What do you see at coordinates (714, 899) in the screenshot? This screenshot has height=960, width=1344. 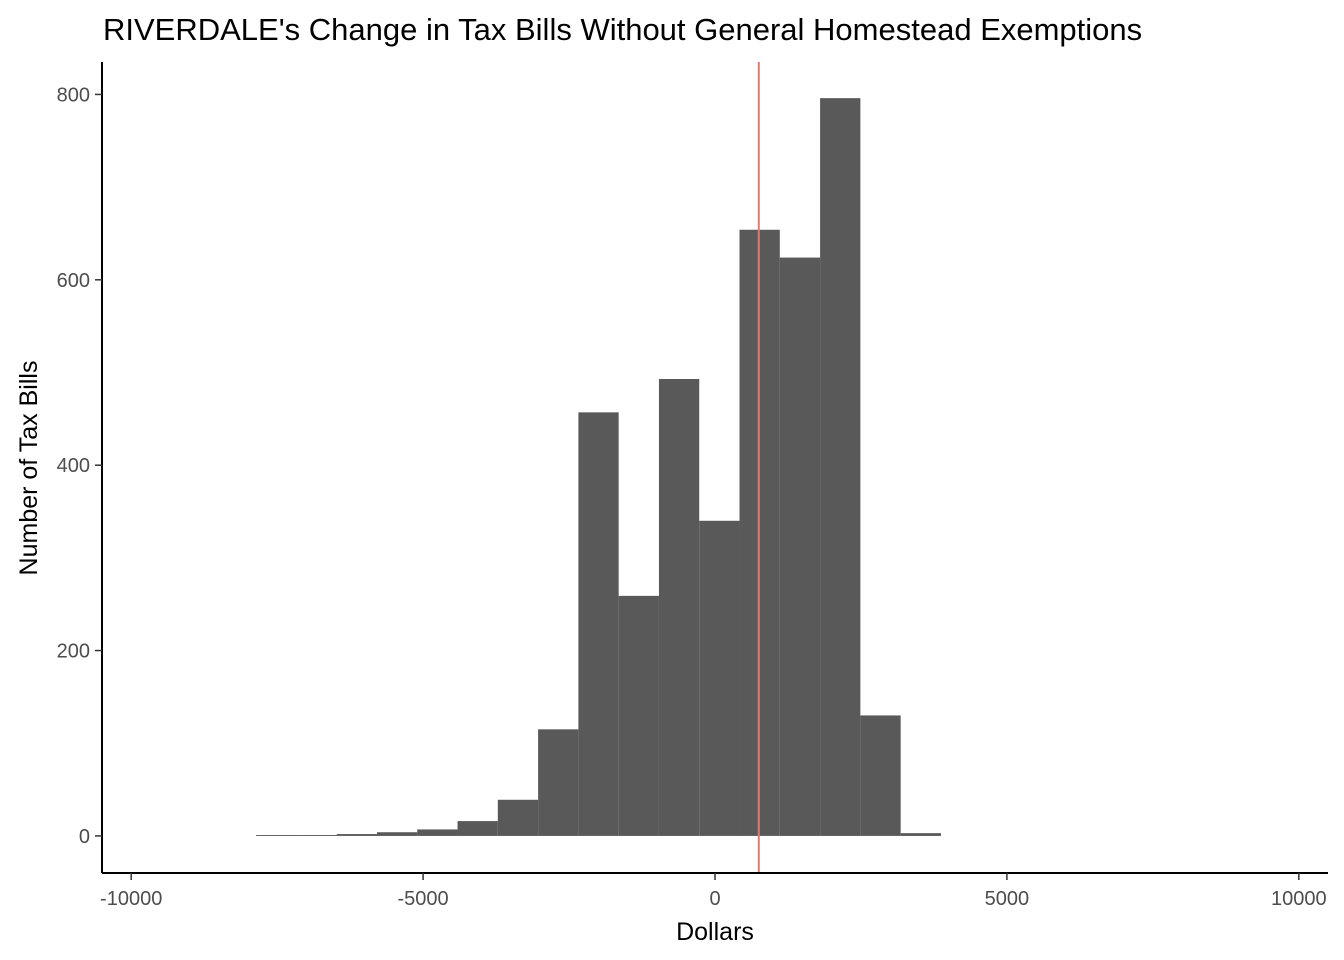 I see `x-tick-label: 0` at bounding box center [714, 899].